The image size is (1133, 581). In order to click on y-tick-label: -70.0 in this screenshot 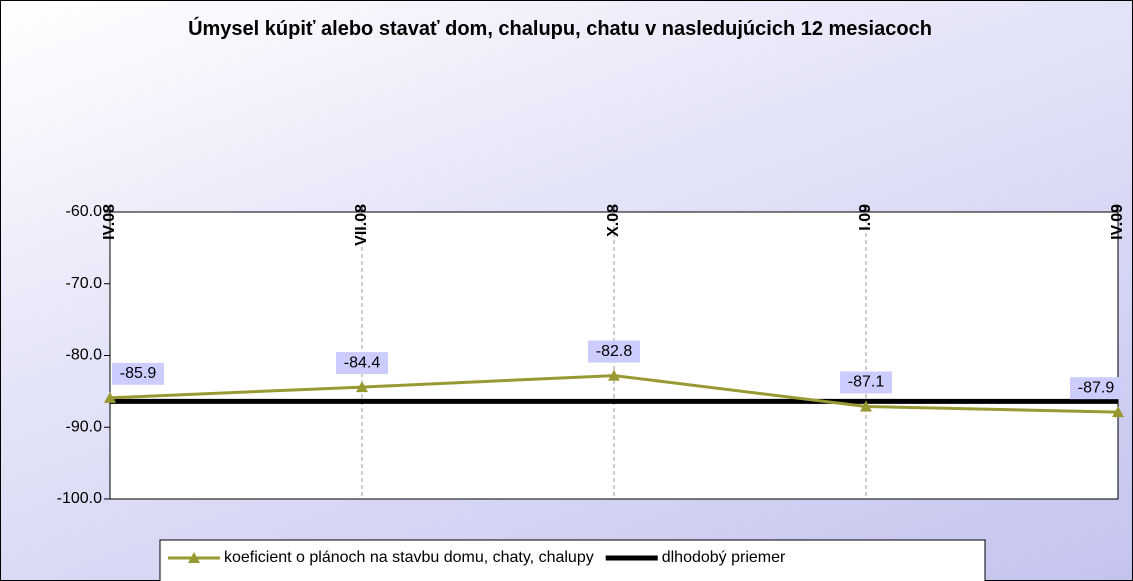, I will do `click(84, 283)`.